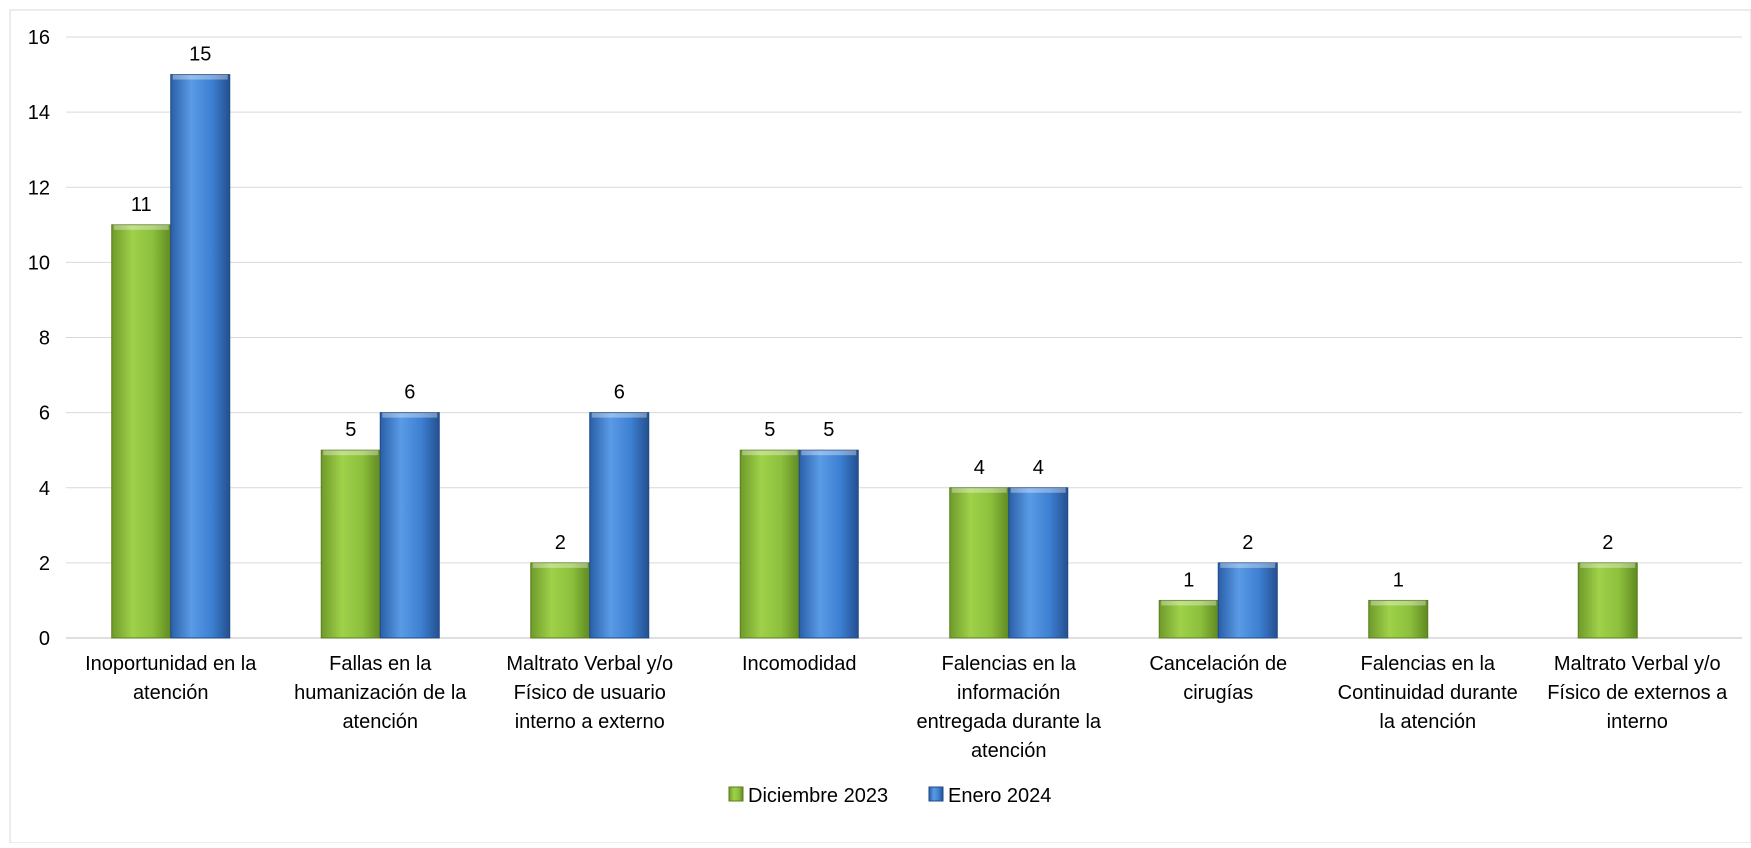 This screenshot has height=848, width=1751. What do you see at coordinates (44, 339) in the screenshot?
I see `y-tick-label: 8` at bounding box center [44, 339].